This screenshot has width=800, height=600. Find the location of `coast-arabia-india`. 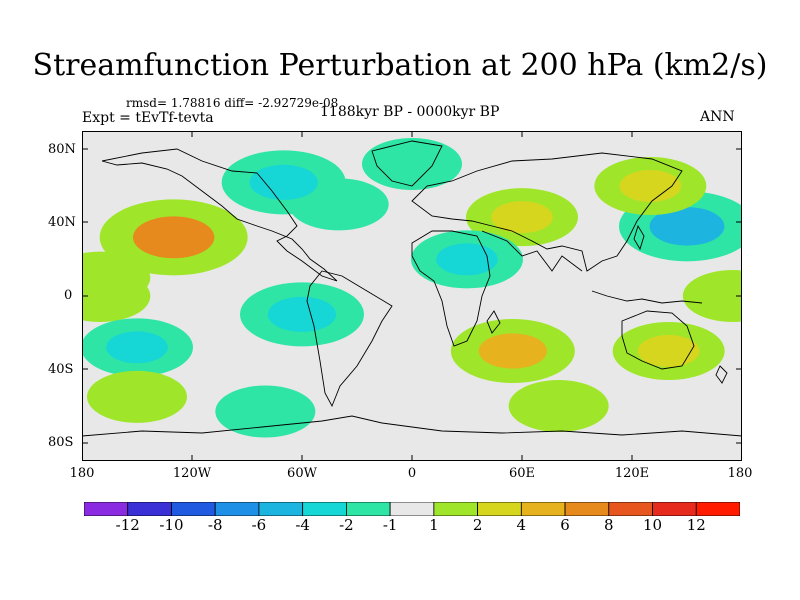

coast-arabia-india is located at coordinates (532, 251).